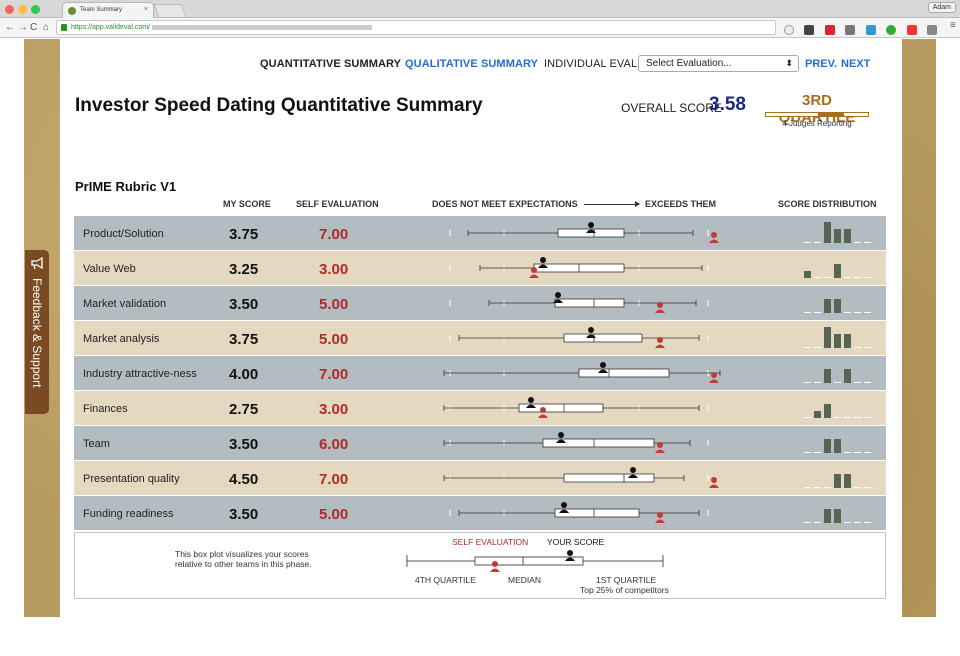 The height and width of the screenshot is (656, 960). Describe the element at coordinates (244, 479) in the screenshot. I see `my-score: 4.50` at that location.